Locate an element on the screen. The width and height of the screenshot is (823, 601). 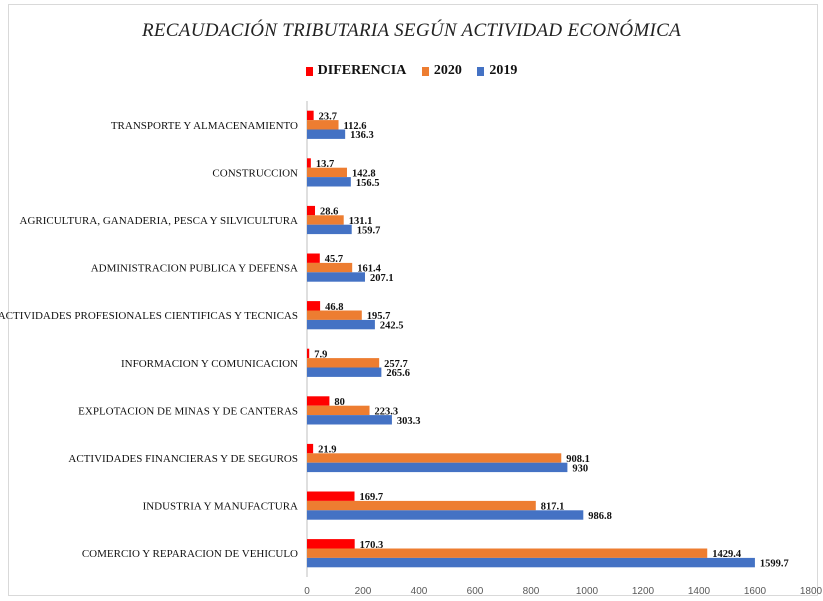
data-label: 156.5 is located at coordinates (368, 183).